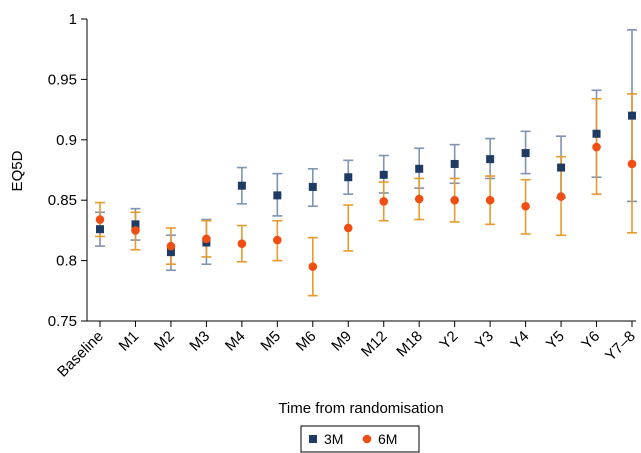 The height and width of the screenshot is (453, 641). I want to click on legend: 3M 6M, so click(360, 439).